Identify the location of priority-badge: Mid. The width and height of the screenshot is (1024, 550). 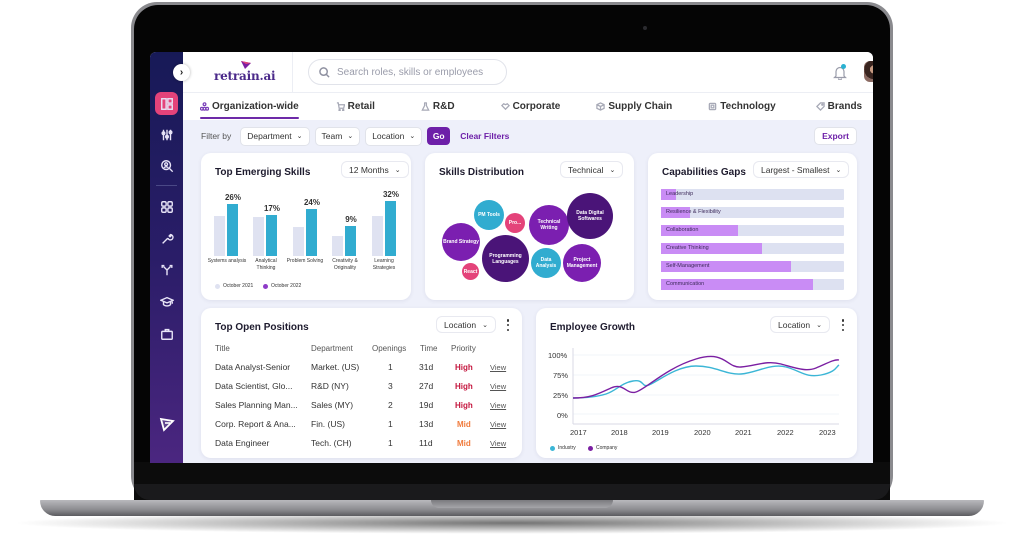
(464, 424).